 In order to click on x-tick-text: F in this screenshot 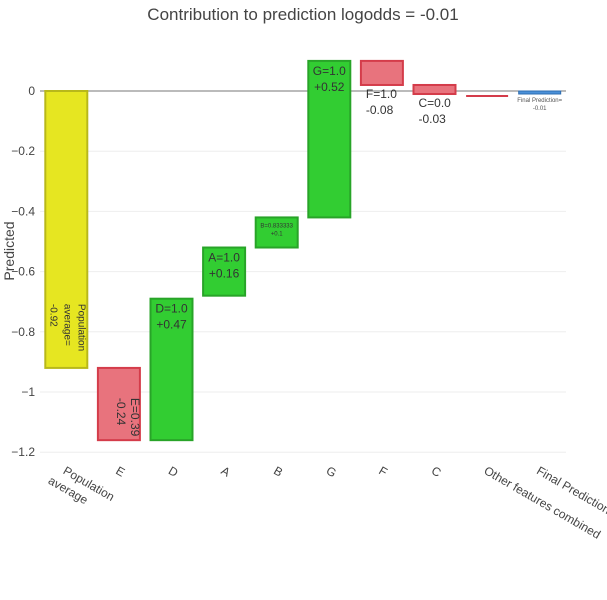, I will do `click(382, 471)`.